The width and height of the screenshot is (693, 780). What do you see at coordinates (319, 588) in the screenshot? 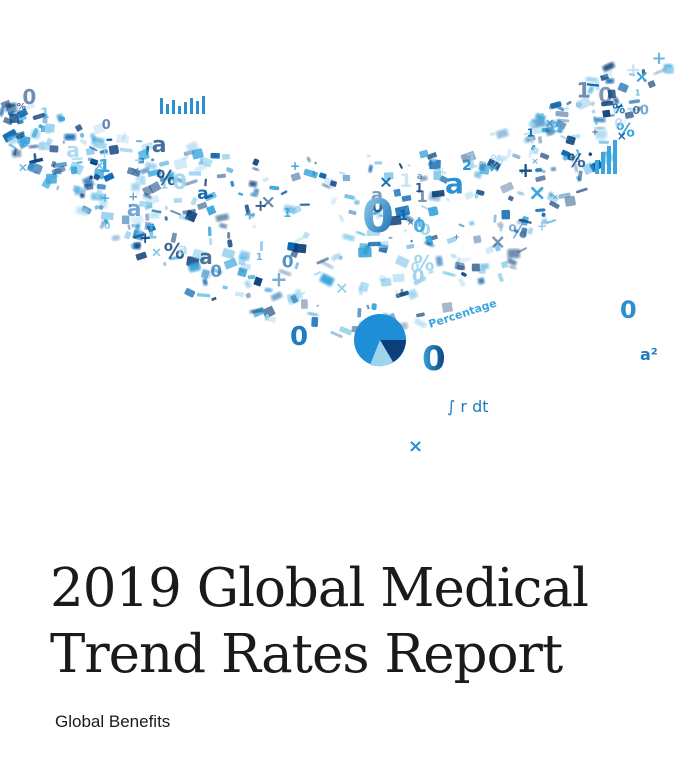
I see `report-title-line-1: 2019 Global Medical` at bounding box center [319, 588].